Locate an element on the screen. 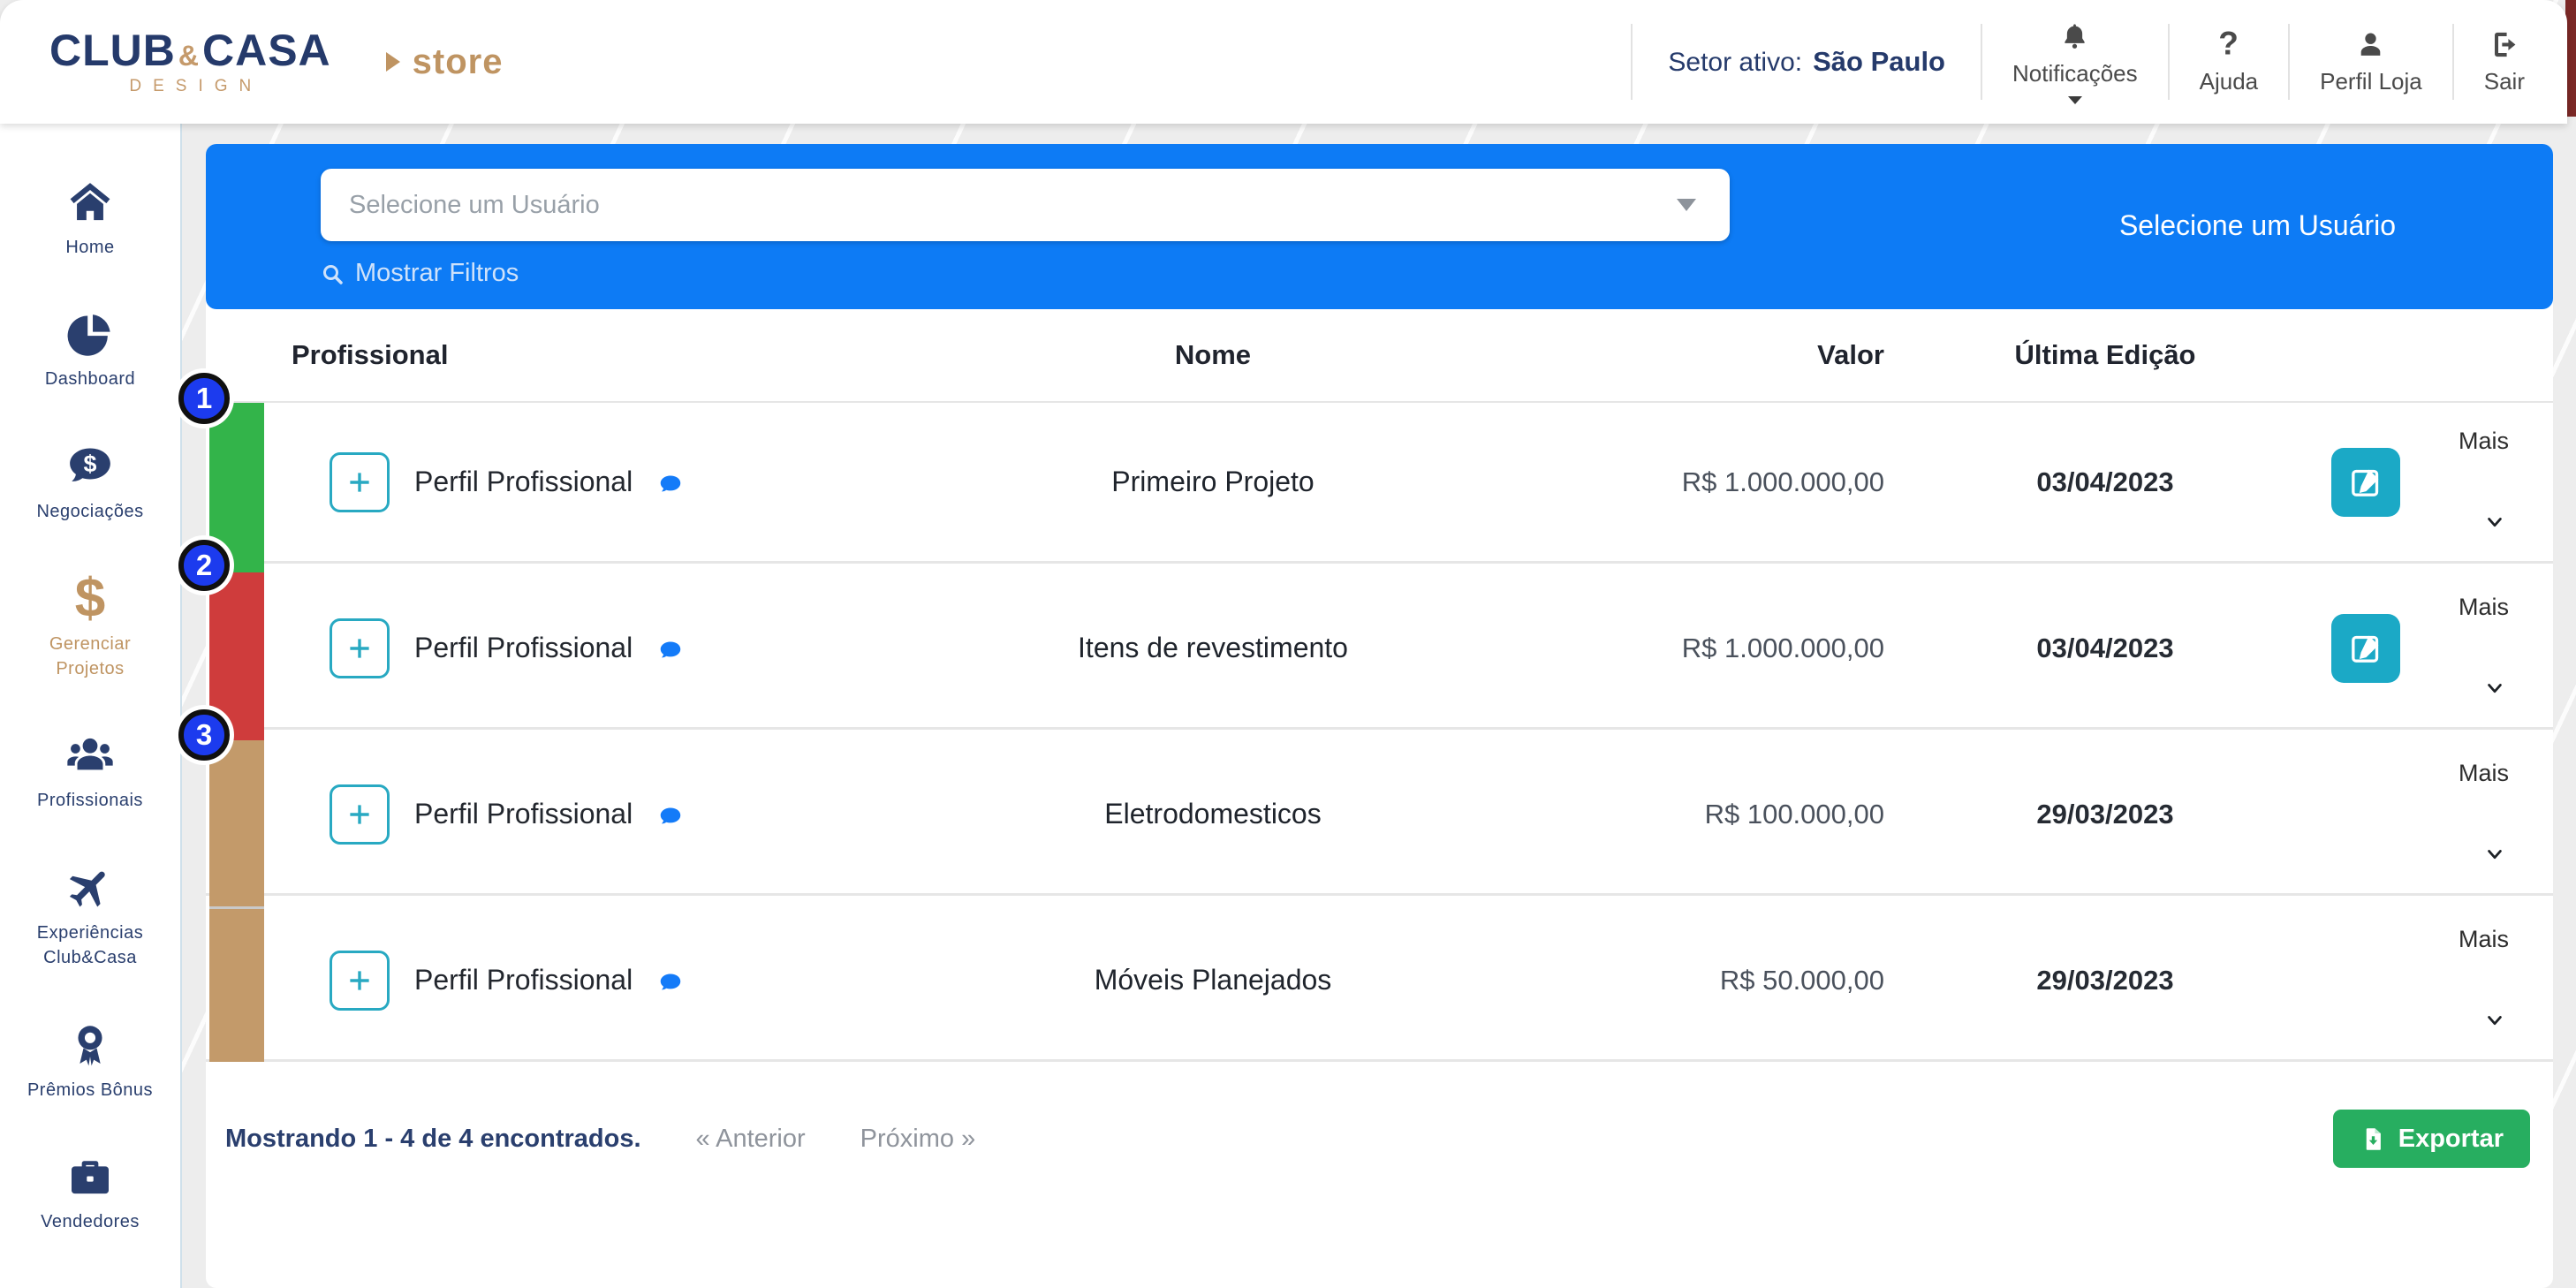 The width and height of the screenshot is (2576, 1288). previous-page-link: « Anterior is located at coordinates (751, 1139).